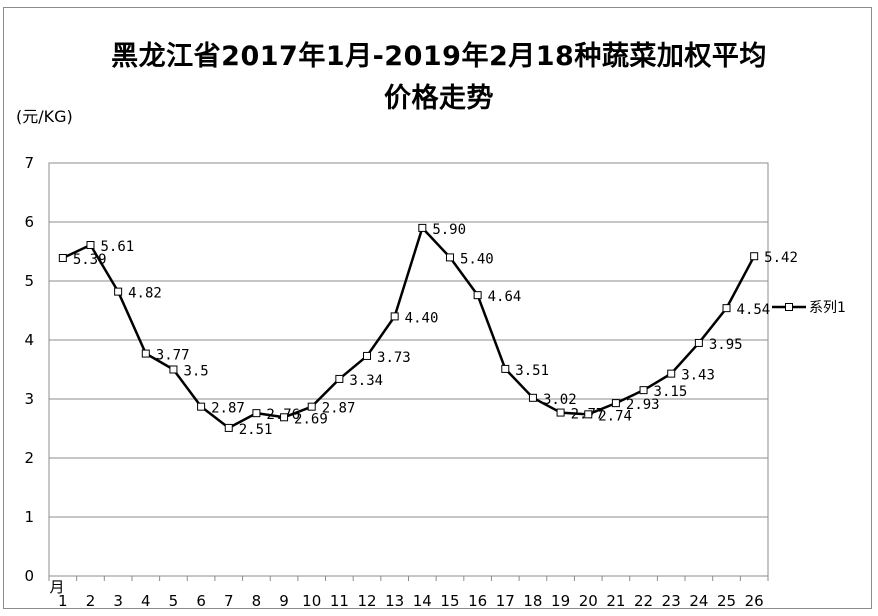 The image size is (878, 616). What do you see at coordinates (449, 601) in the screenshot?
I see `x-tick-label: 15` at bounding box center [449, 601].